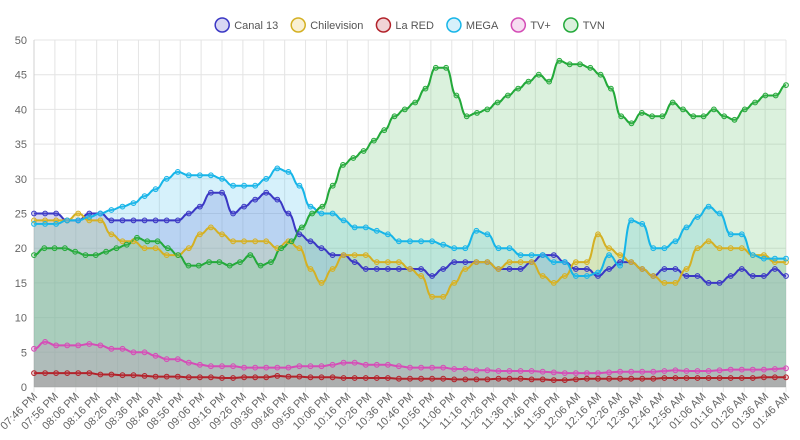 Image resolution: width=800 pixels, height=440 pixels. Describe the element at coordinates (256, 26) in the screenshot. I see `legend-label: Canal 13` at that location.